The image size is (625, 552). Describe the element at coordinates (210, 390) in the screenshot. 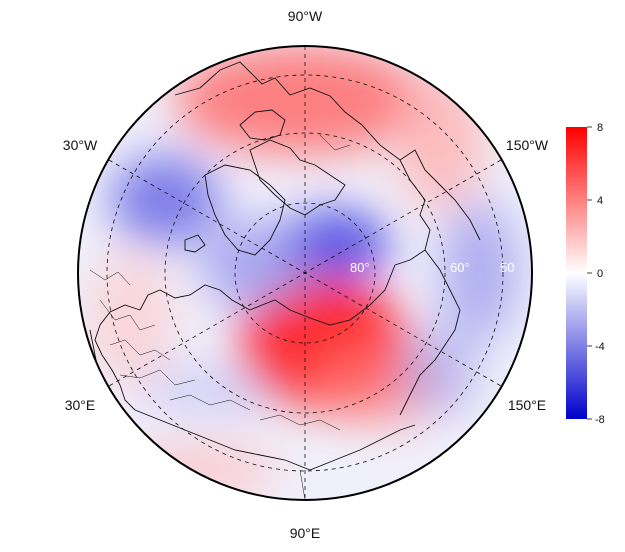

I see `negative-anomaly-central-asia` at that location.